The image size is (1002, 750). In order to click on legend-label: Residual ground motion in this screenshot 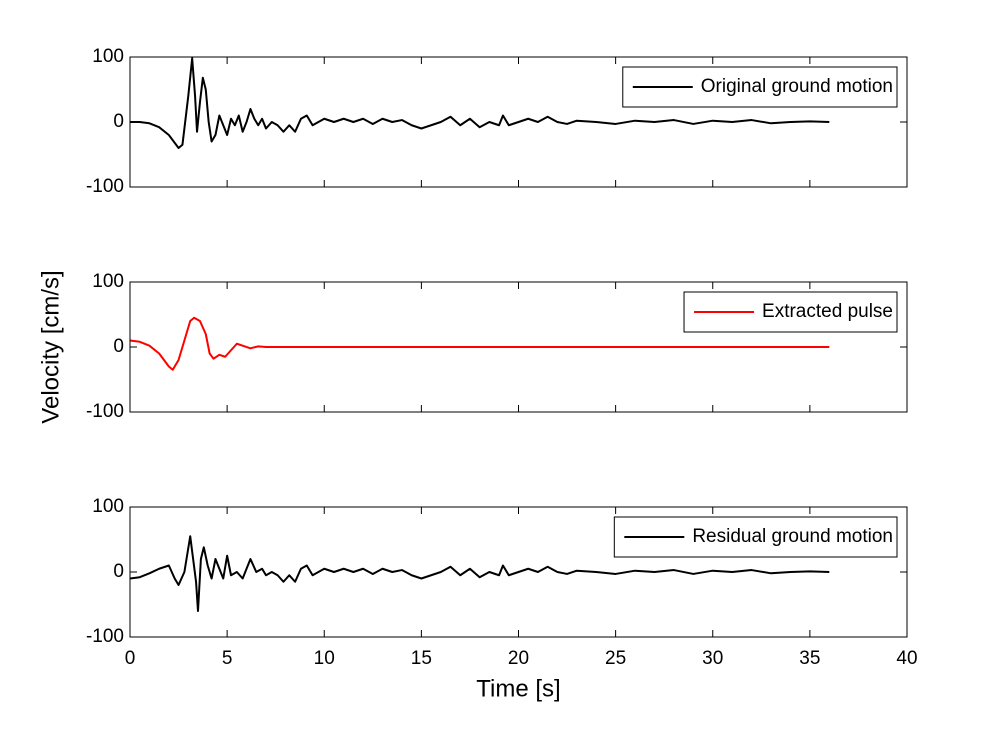, I will do `click(792, 536)`.